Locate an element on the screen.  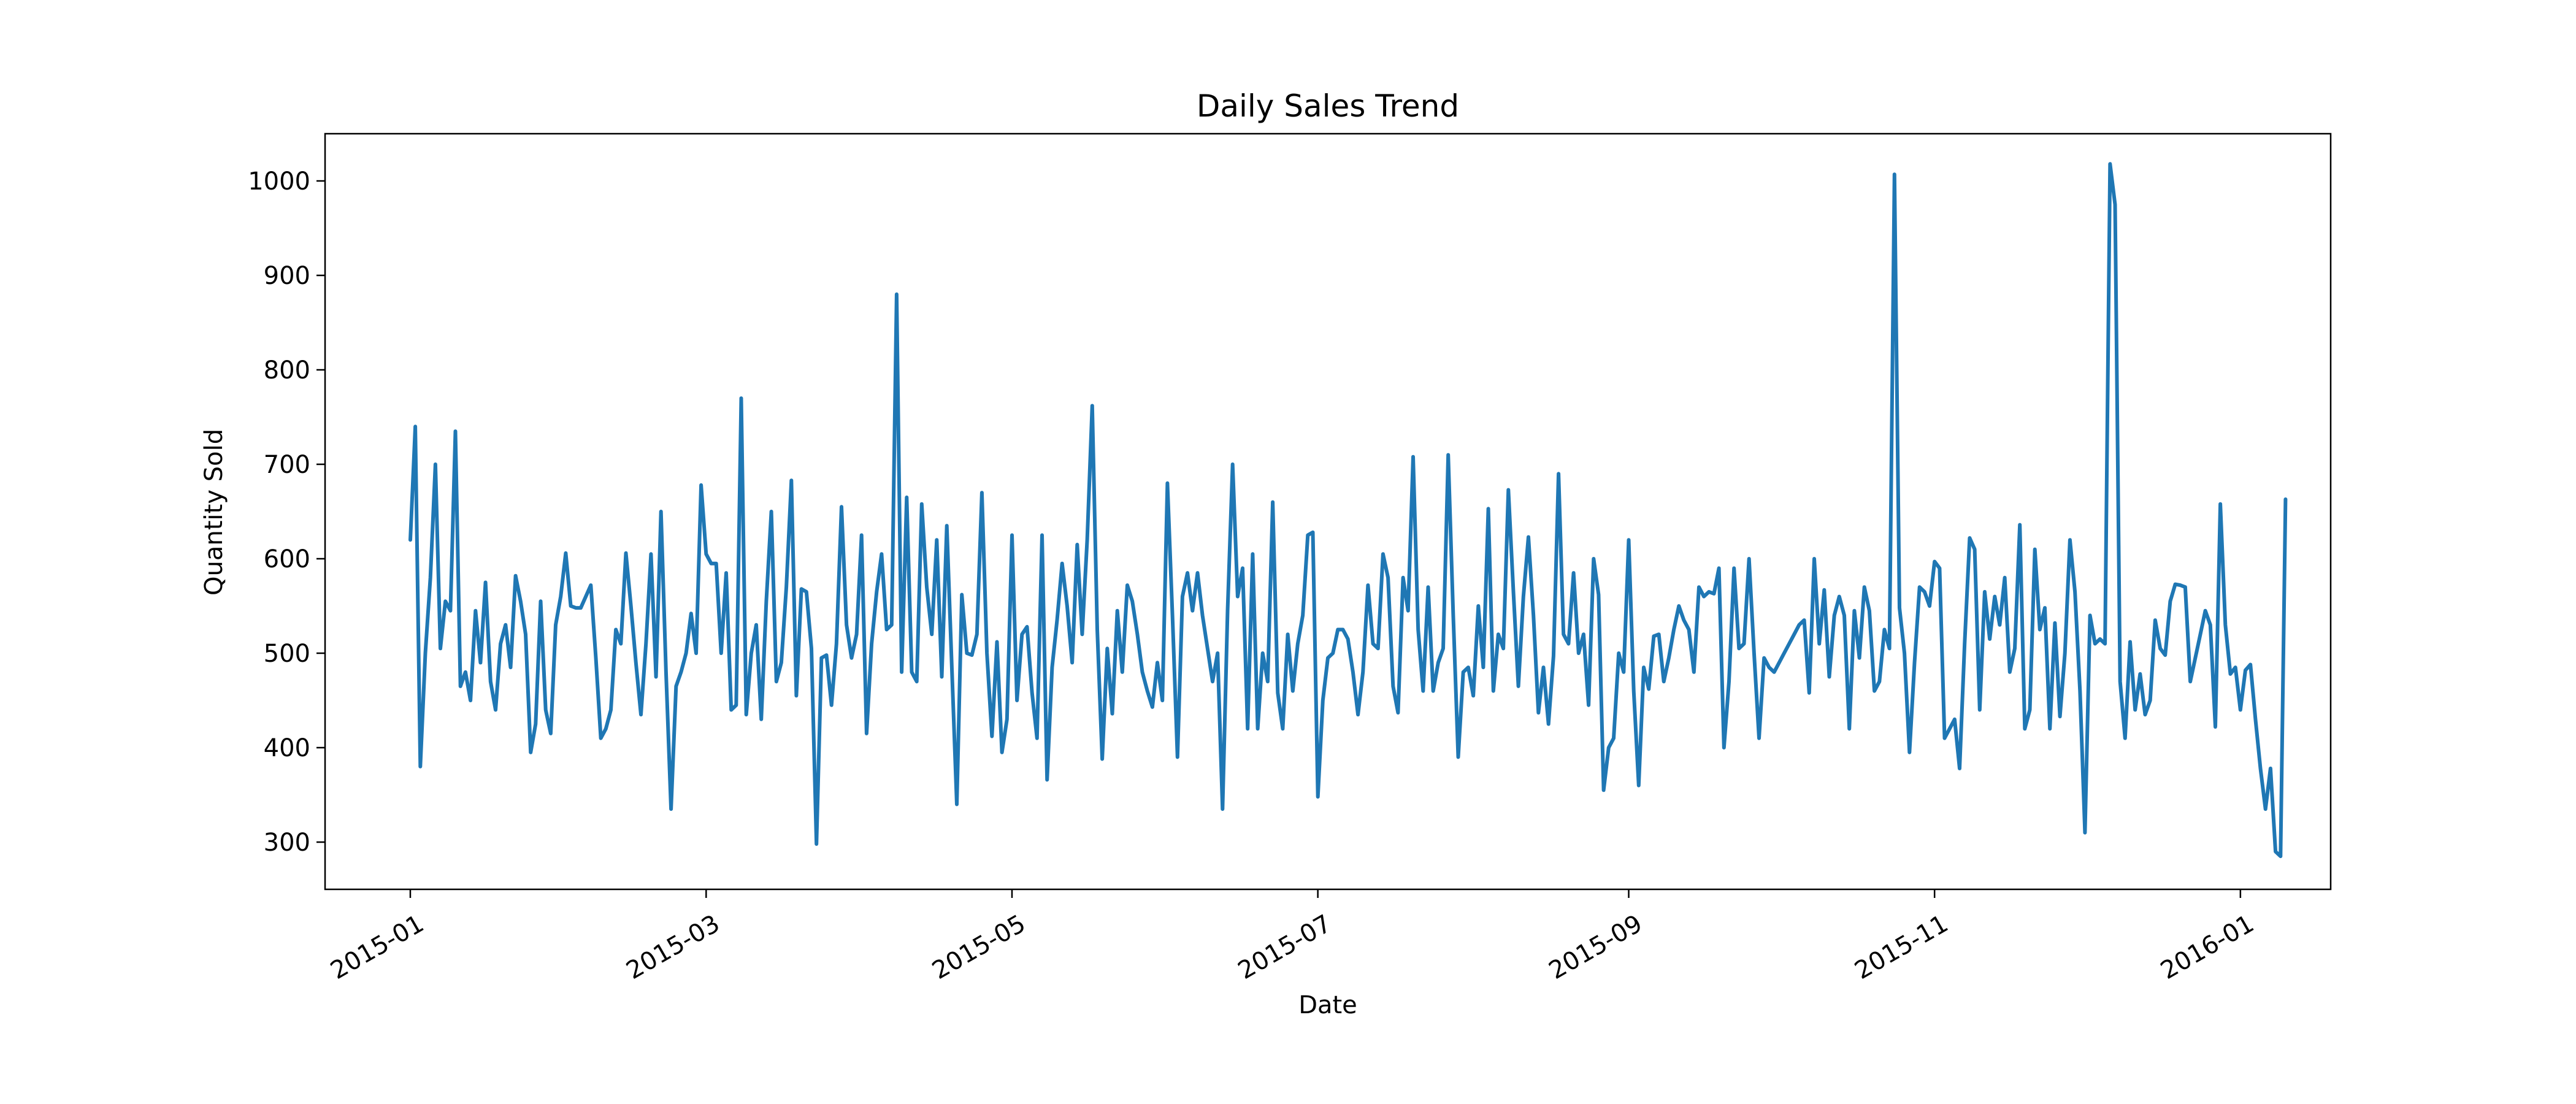
y-tick-label: 500 is located at coordinates (287, 654).